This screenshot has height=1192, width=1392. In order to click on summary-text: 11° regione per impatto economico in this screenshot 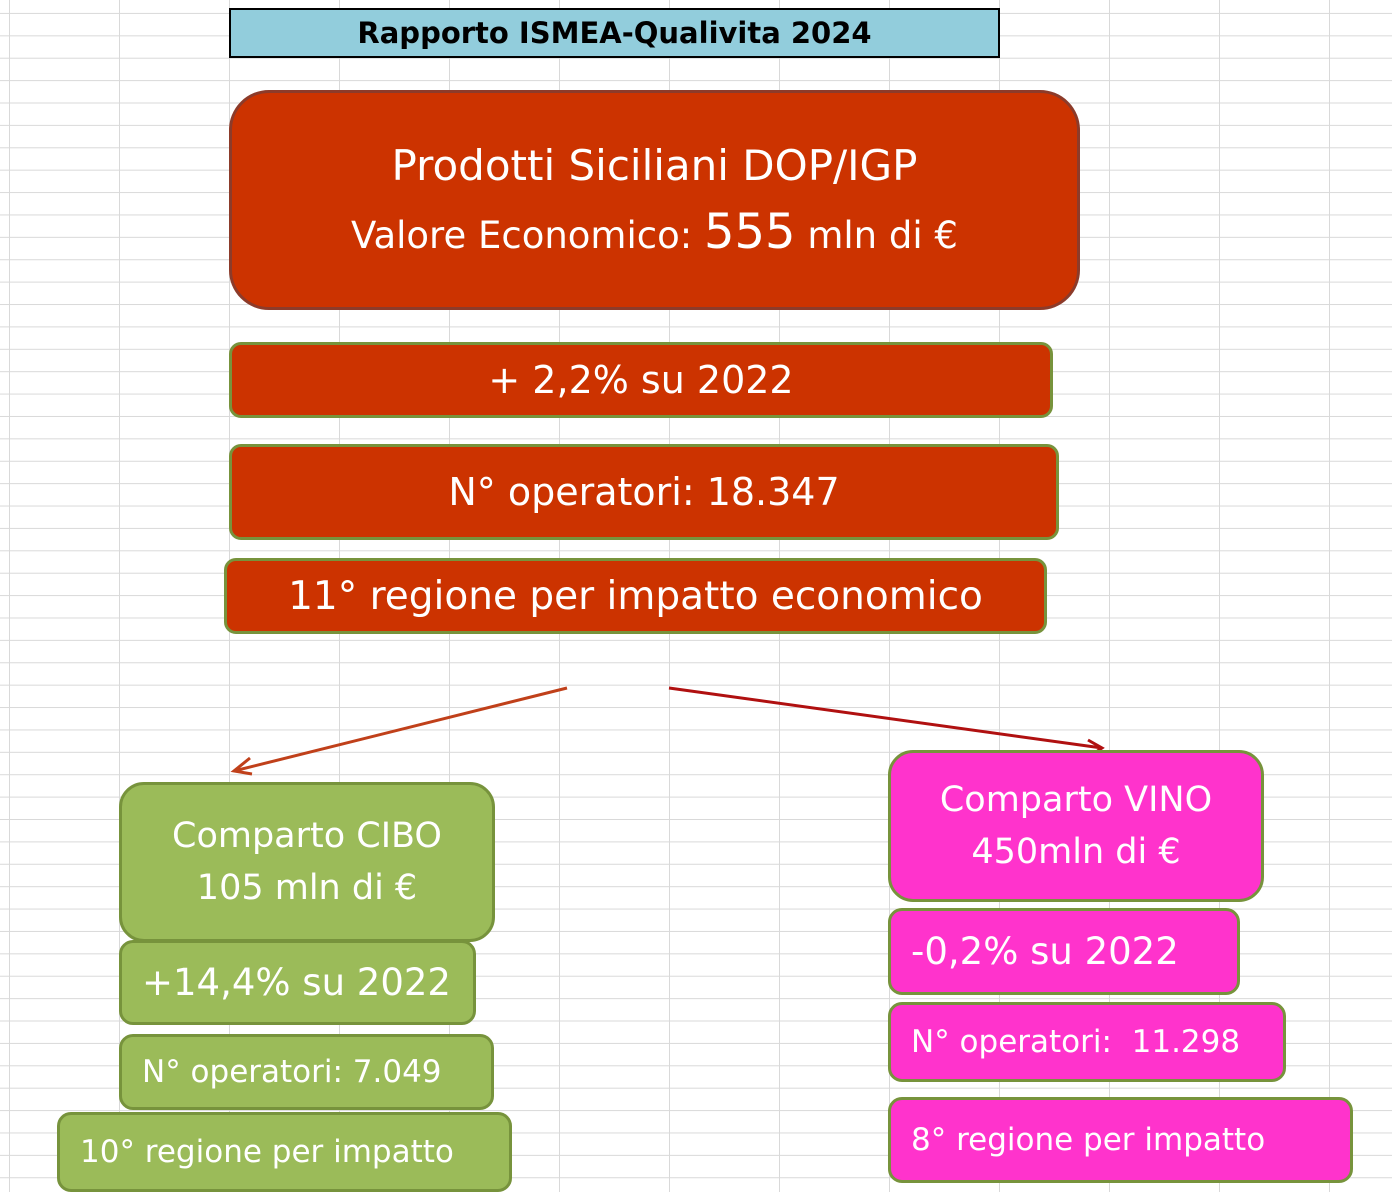, I will do `click(635, 596)`.